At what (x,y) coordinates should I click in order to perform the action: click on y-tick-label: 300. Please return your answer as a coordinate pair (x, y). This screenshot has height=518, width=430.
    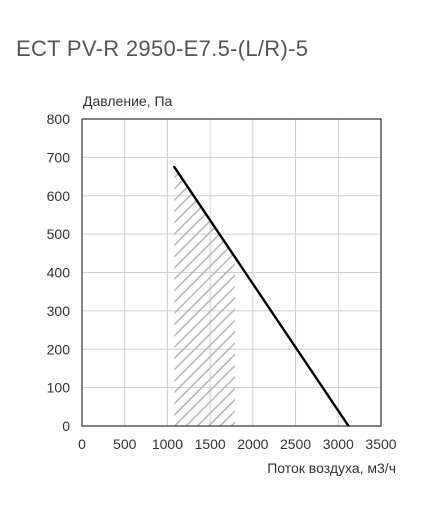
    Looking at the image, I should click on (59, 311).